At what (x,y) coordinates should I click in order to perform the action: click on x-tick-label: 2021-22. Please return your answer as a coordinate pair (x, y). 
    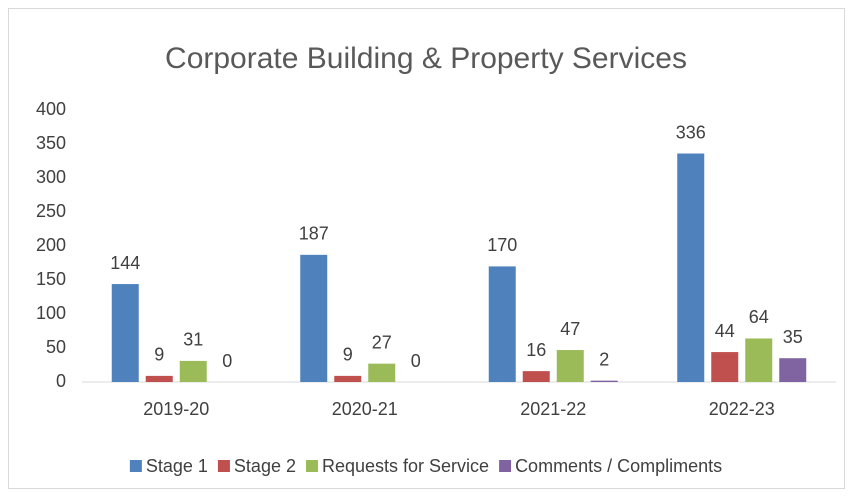
    Looking at the image, I should click on (553, 409).